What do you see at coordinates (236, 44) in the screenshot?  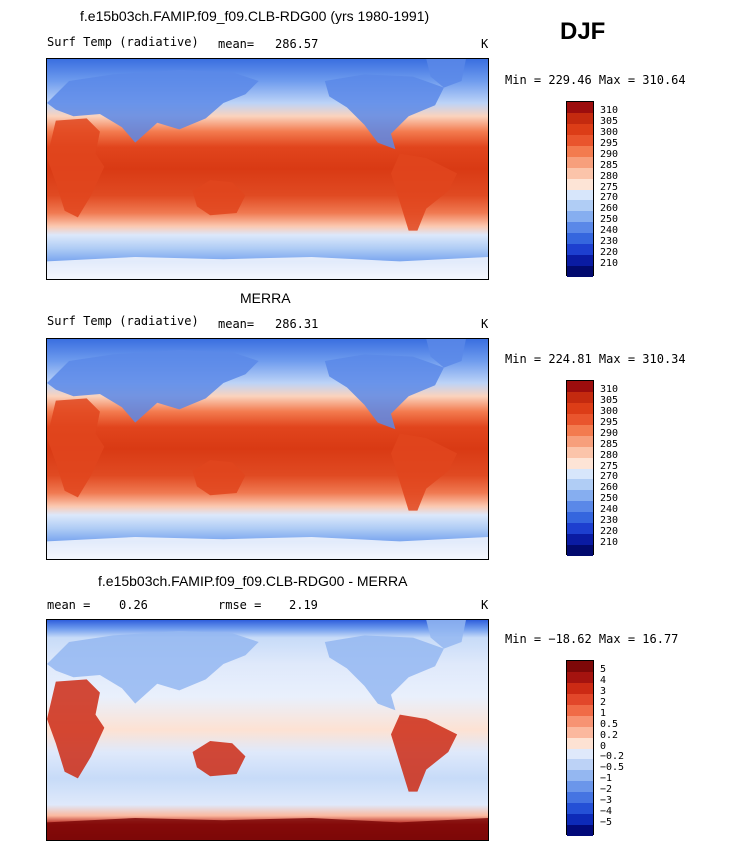 I see `panel-1-mean-label: mean=` at bounding box center [236, 44].